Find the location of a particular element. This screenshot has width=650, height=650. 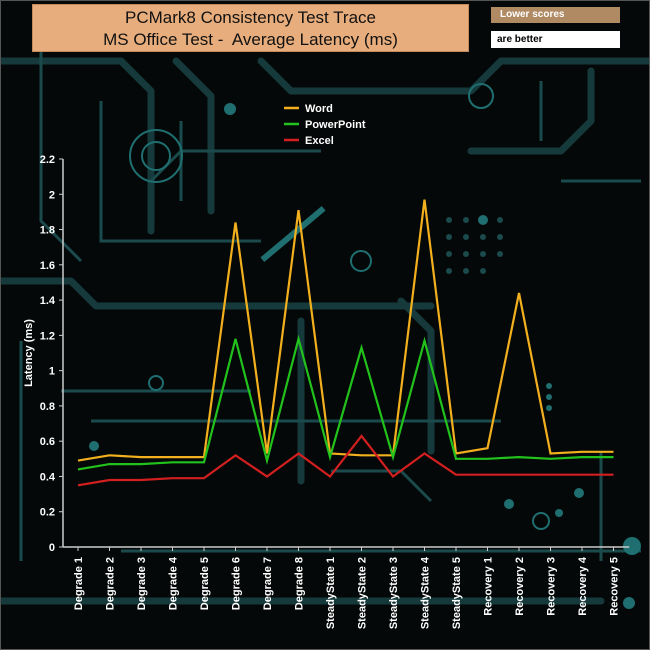

x-tick-label: Degrade 6 is located at coordinates (237, 583).